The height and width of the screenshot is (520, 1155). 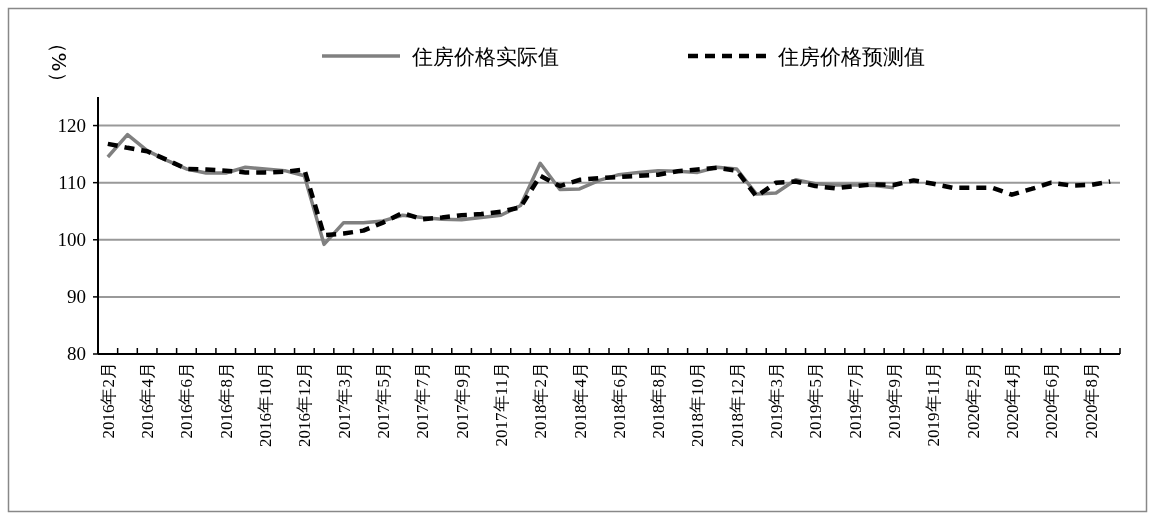 I want to click on x-tick-label: 2017年5月, so click(x=383, y=400).